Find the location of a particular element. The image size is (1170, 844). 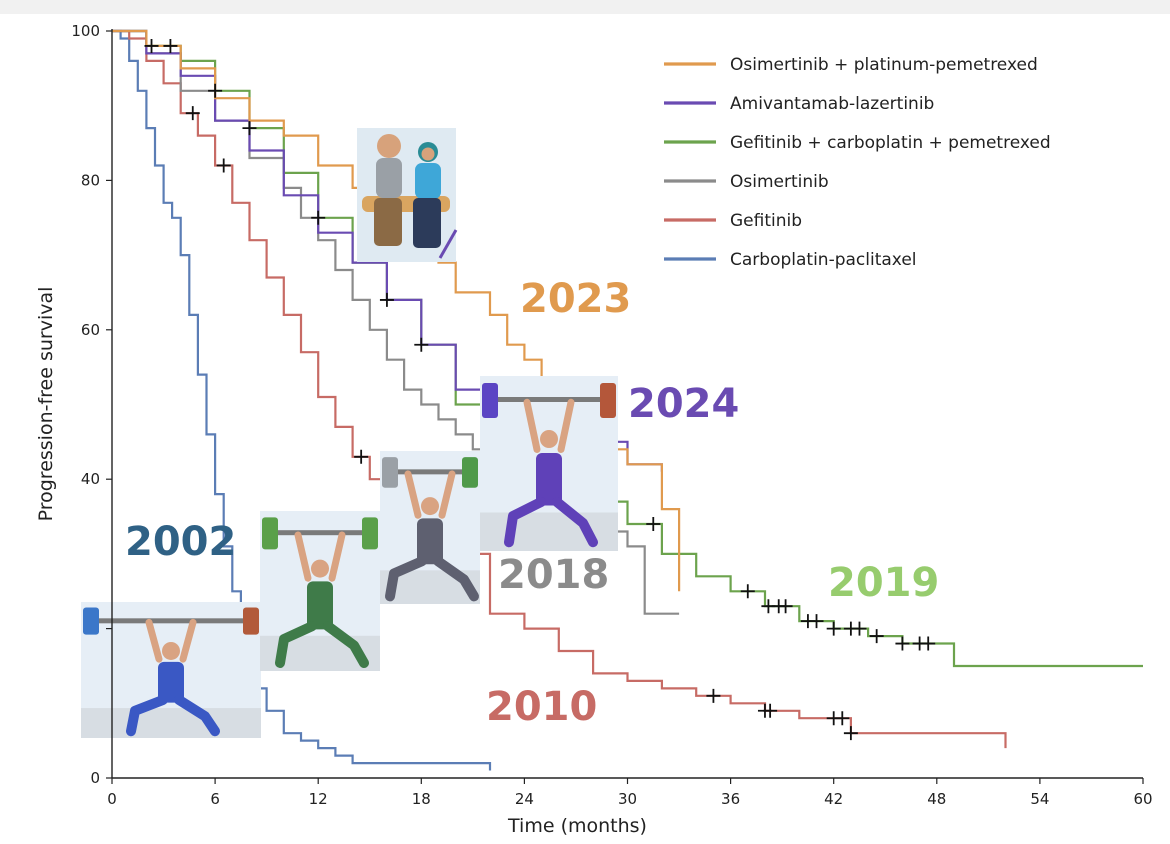

weightlifter-gray-illustration is located at coordinates (430, 527).